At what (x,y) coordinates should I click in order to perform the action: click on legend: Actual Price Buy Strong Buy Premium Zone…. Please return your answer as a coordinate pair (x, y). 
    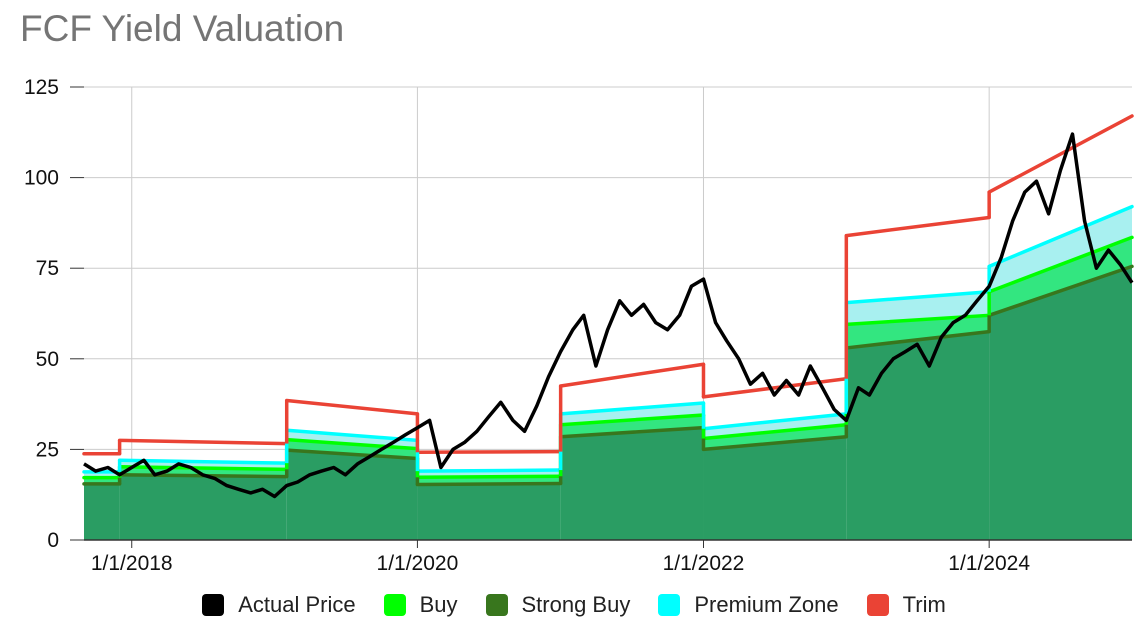
    Looking at the image, I should click on (574, 605).